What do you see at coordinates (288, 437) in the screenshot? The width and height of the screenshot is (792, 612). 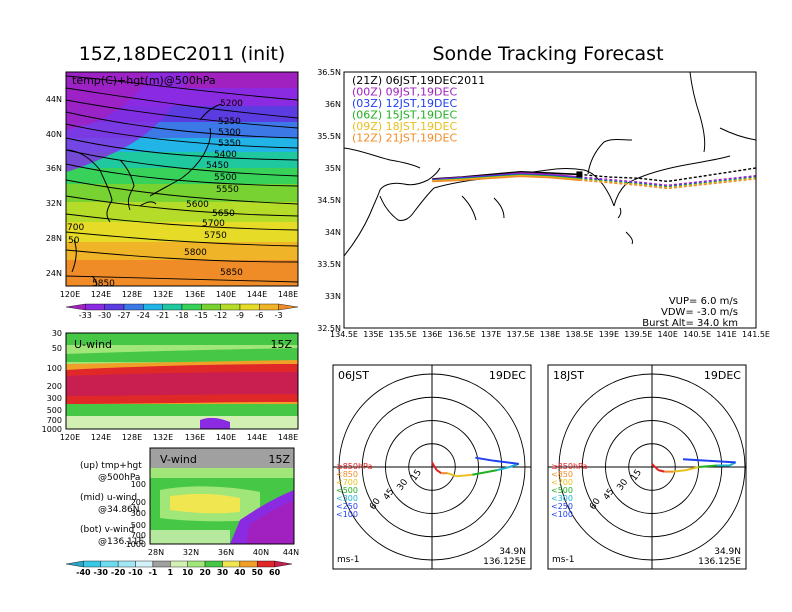 I see `u-x-tick: 148E` at bounding box center [288, 437].